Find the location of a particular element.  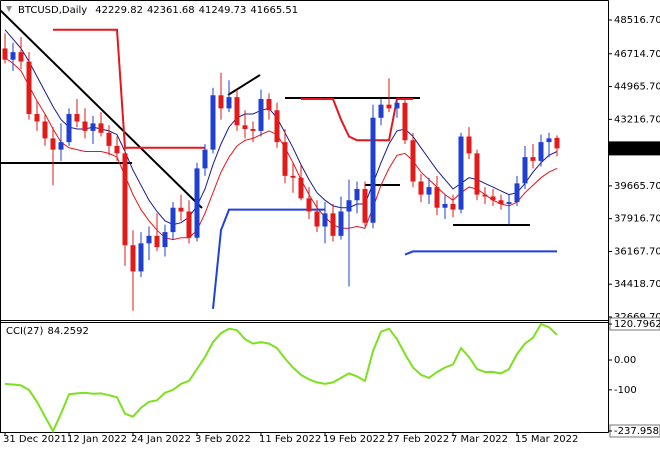

current-price-box is located at coordinates (634, 148).